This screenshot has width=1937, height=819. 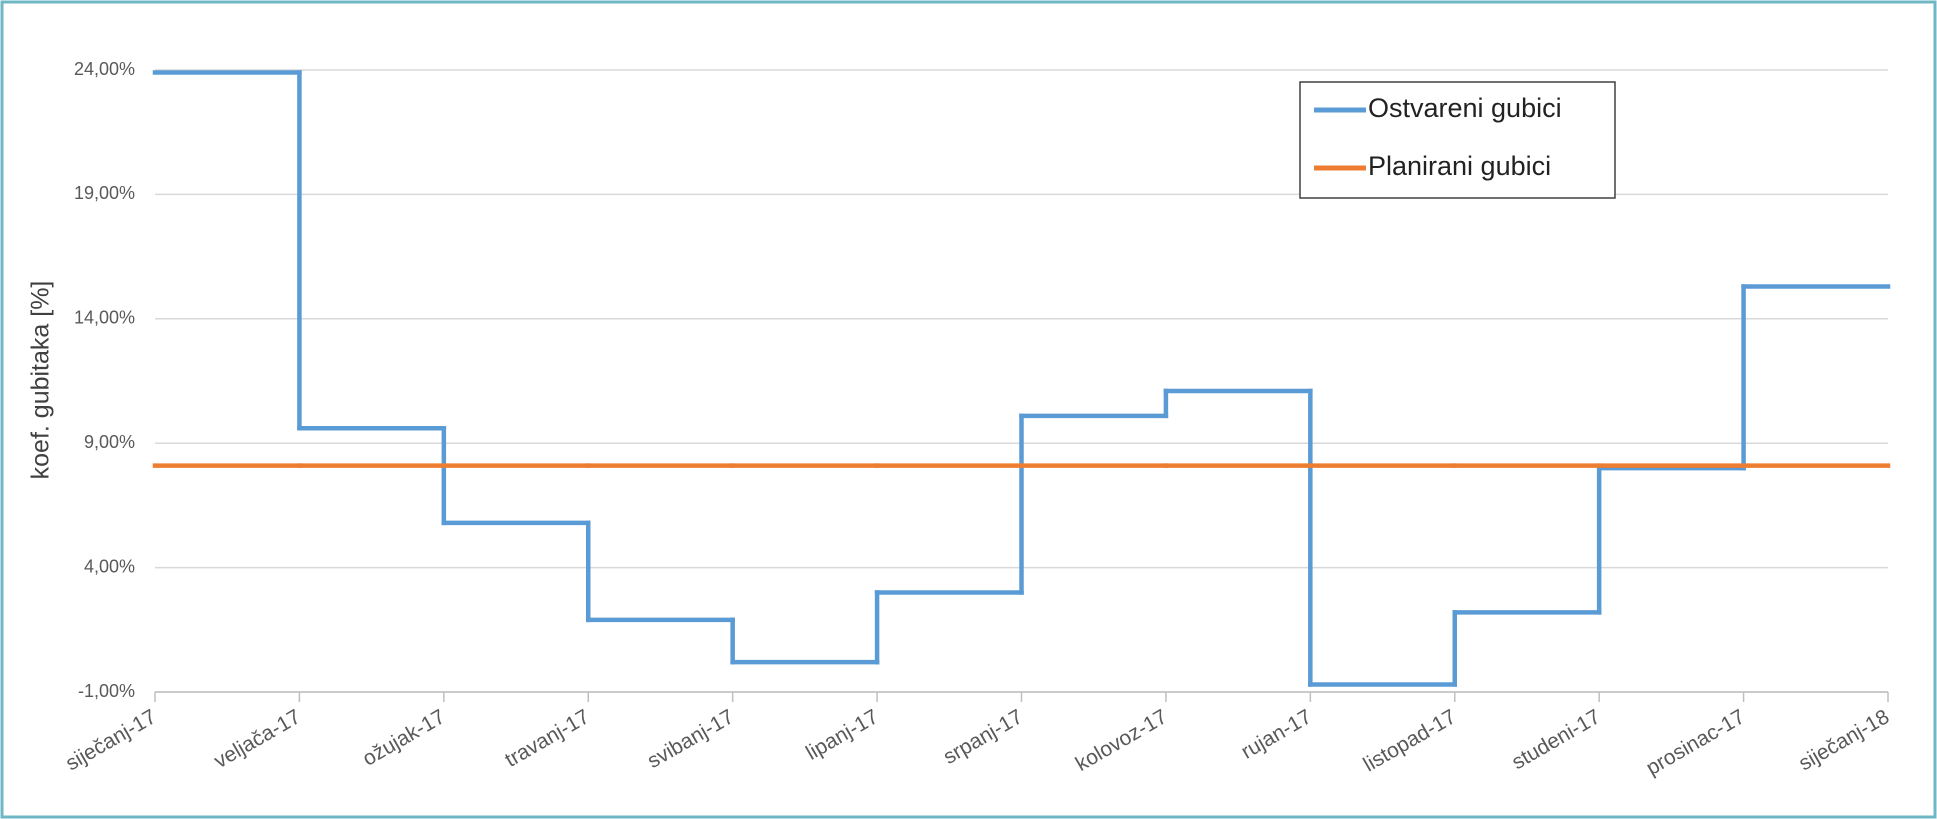 I want to click on y-tick-label: 24,00%, so click(x=104, y=69).